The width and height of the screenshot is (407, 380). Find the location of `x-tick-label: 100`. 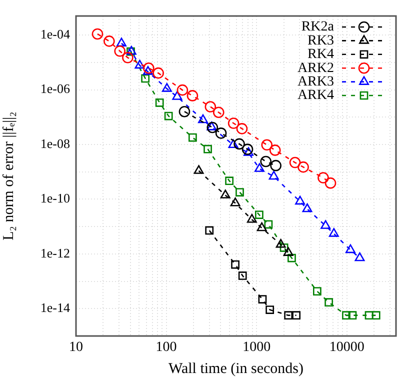

x-tick-label: 100 is located at coordinates (166, 348).